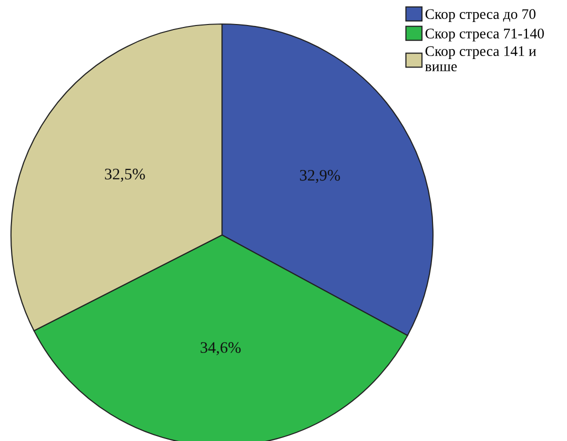 The width and height of the screenshot is (567, 441). What do you see at coordinates (220, 349) in the screenshot?
I see `data-label: 34,6%` at bounding box center [220, 349].